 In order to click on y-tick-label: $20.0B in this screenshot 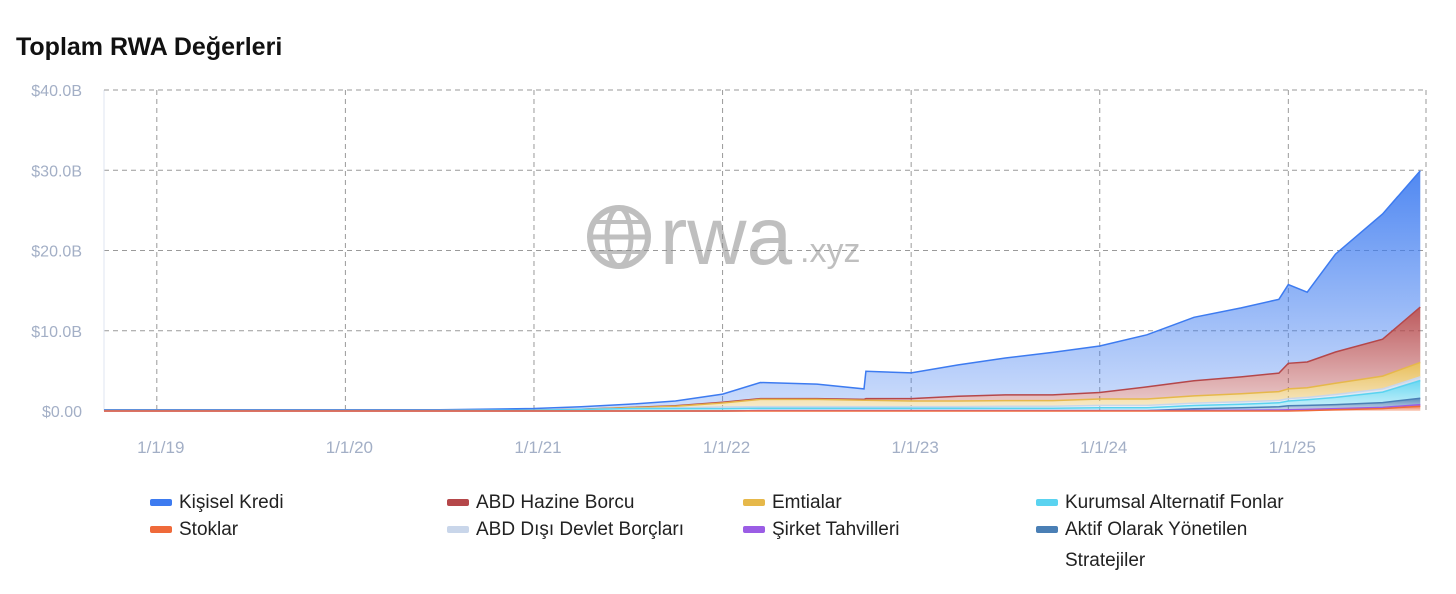, I will do `click(56, 252)`.